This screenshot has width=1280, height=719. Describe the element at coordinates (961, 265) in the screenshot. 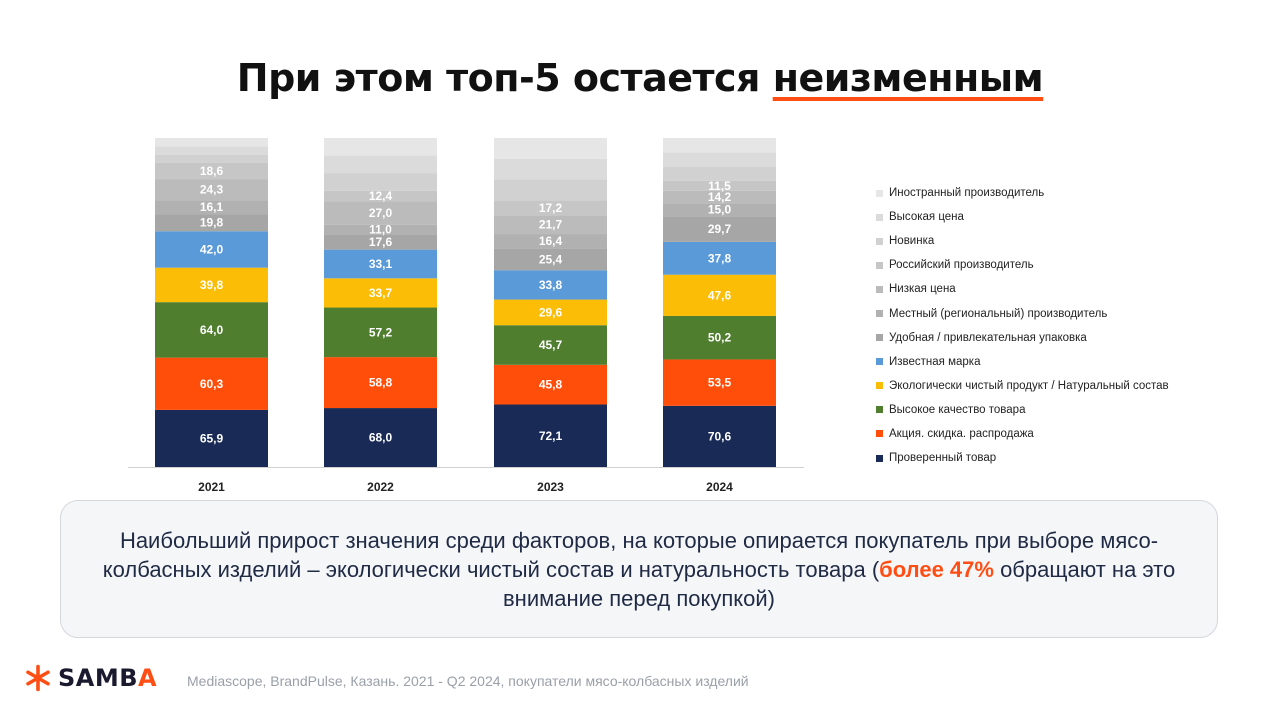

I see `legend-label: Российский производитель` at that location.